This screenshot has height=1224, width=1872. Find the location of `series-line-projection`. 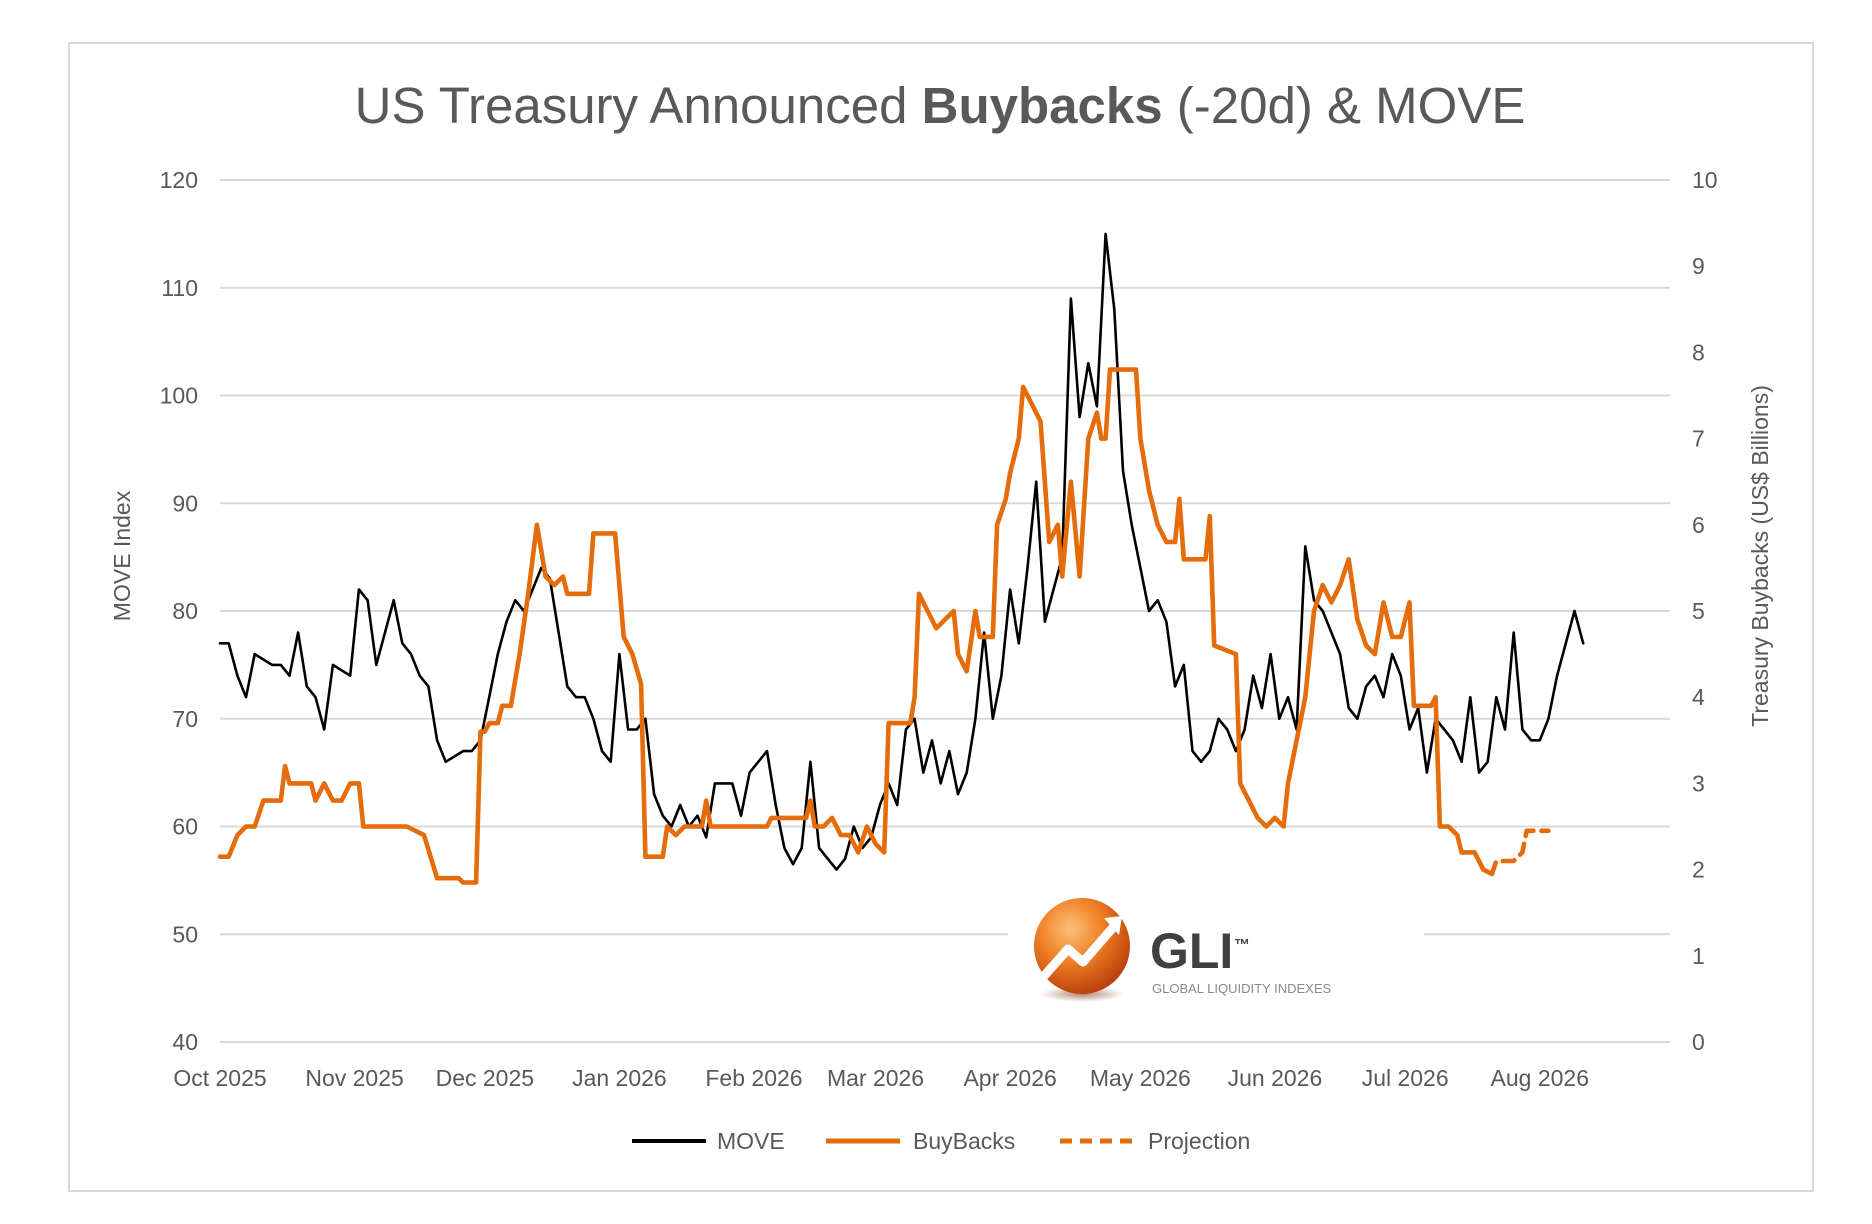

series-line-projection is located at coordinates (1520, 852).